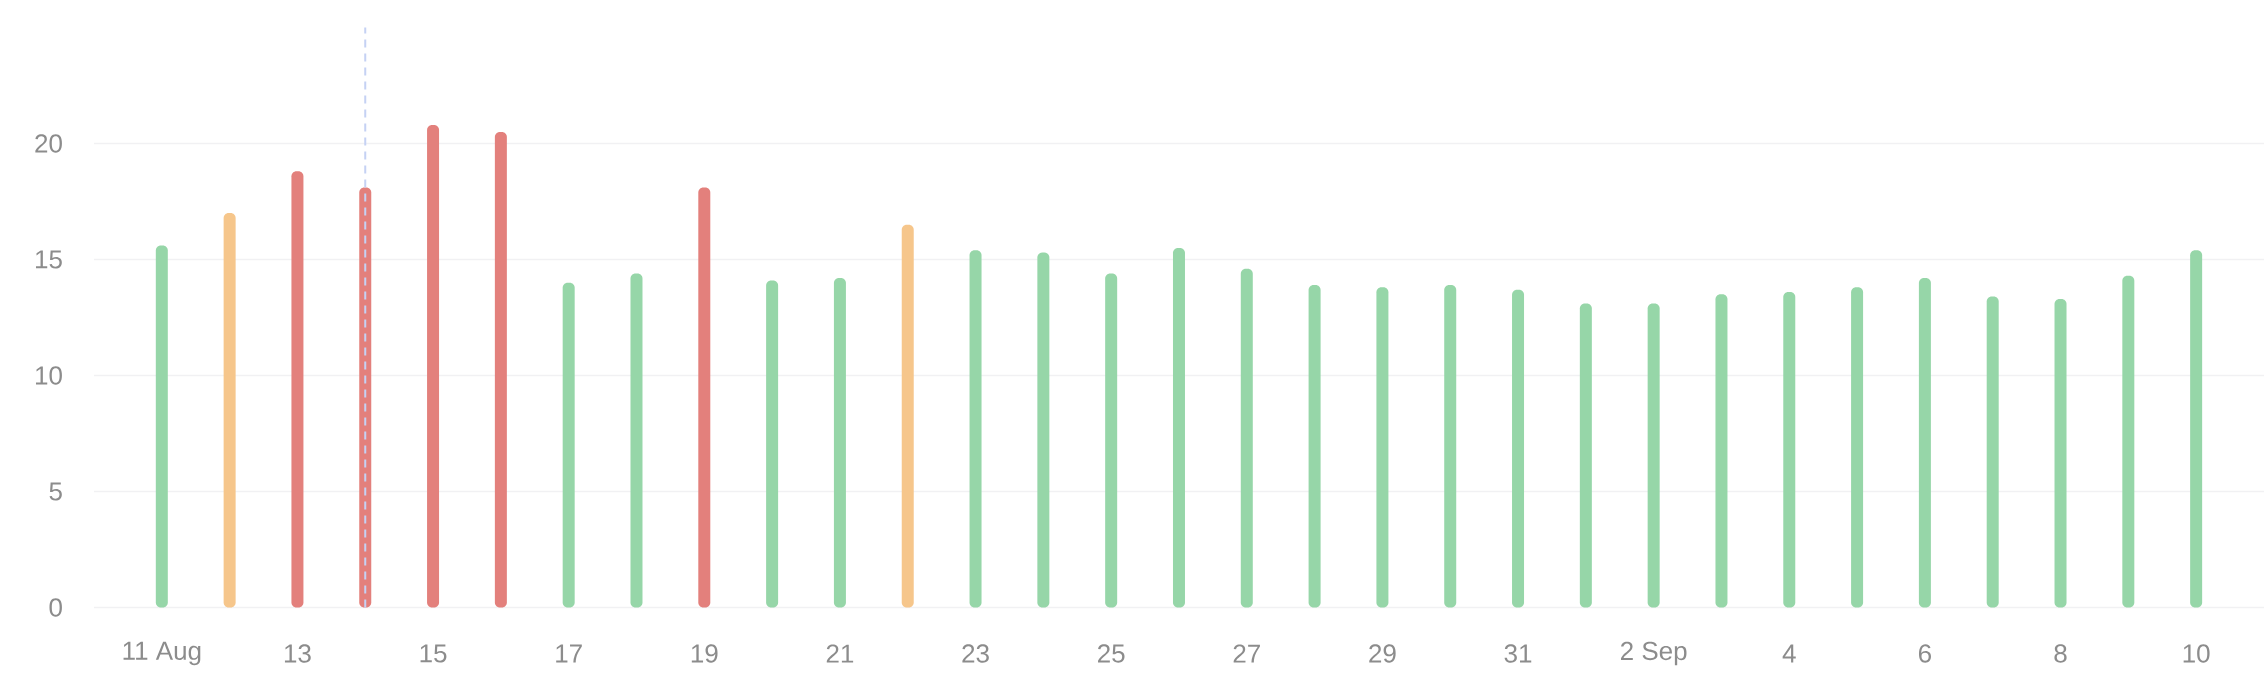  Describe the element at coordinates (55, 491) in the screenshot. I see `y-tick-label: 5` at that location.